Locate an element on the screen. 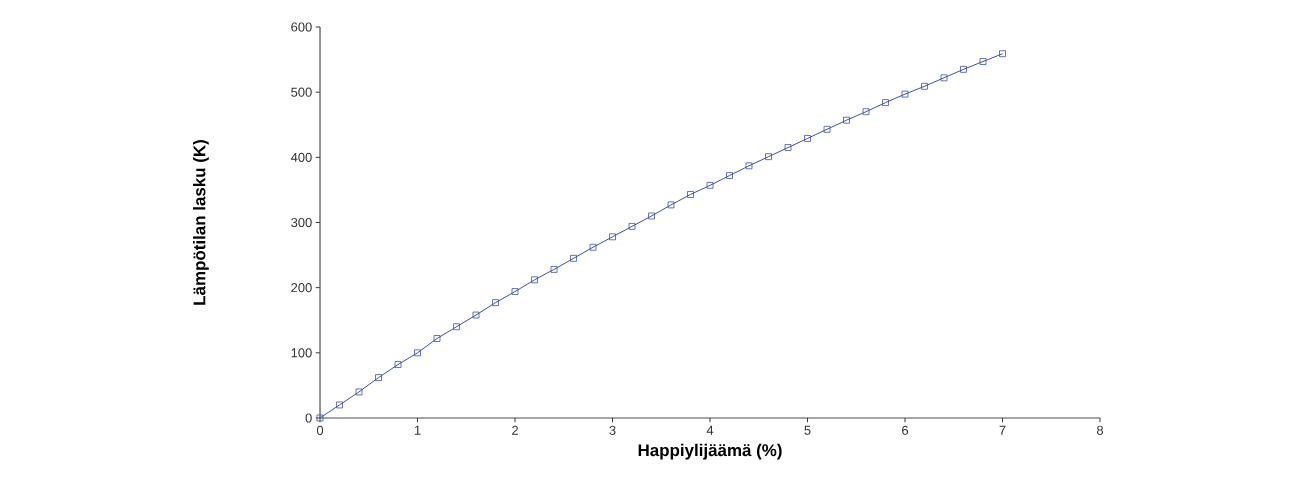 This screenshot has width=1303, height=502. x-tick-label: 8 is located at coordinates (1100, 430).